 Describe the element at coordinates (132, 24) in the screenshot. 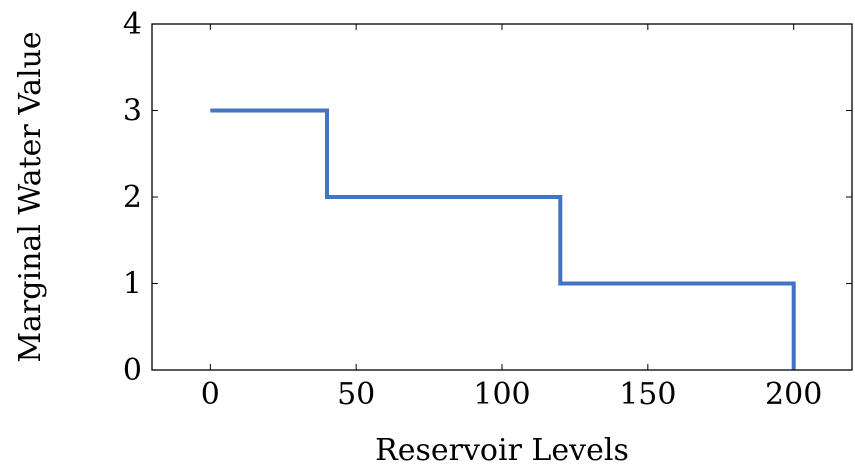

I see `y-tick-label: 4` at that location.